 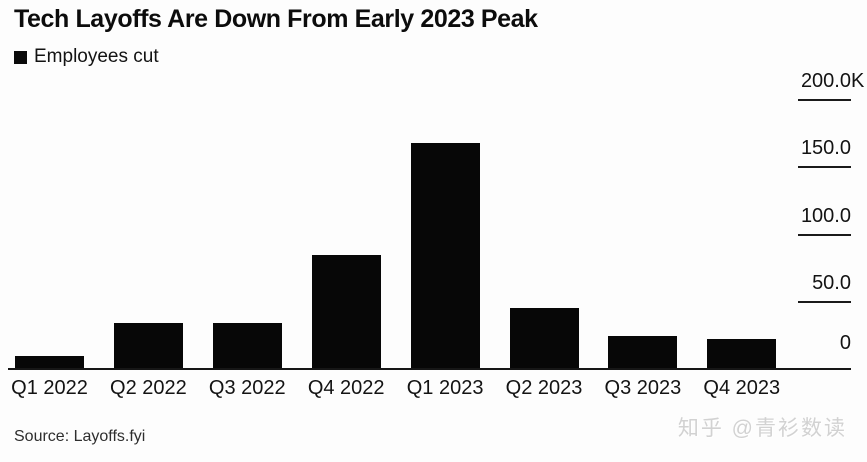 What do you see at coordinates (825, 148) in the screenshot?
I see `y-axis-label-150-0: 150.0` at bounding box center [825, 148].